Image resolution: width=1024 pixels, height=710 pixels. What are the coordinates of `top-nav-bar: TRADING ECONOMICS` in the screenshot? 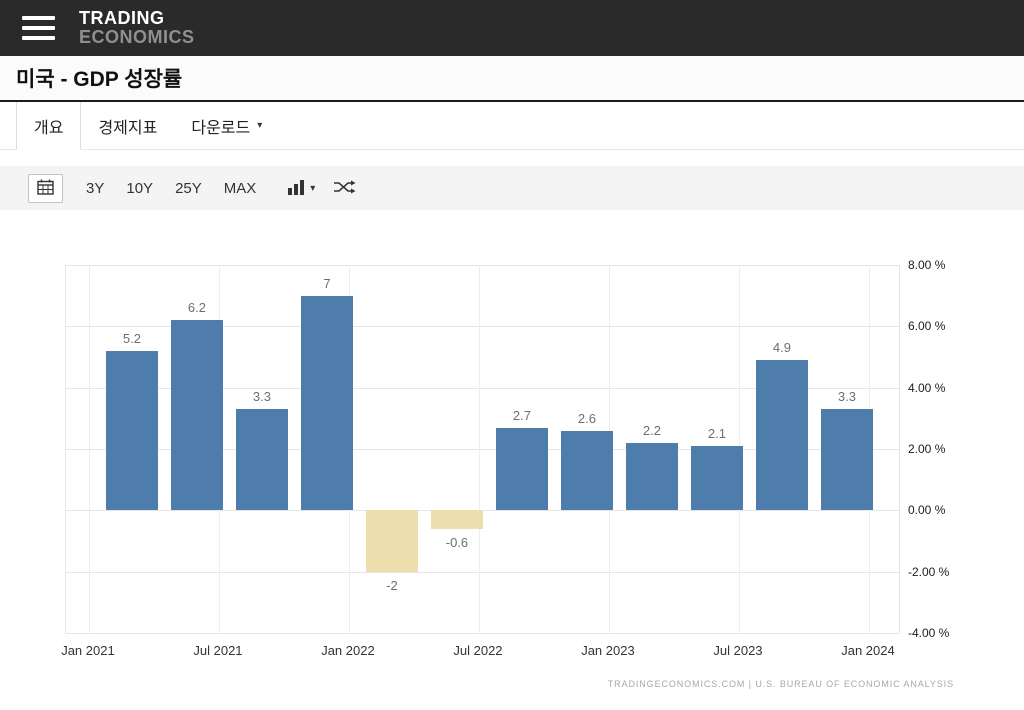 It's located at (512, 28).